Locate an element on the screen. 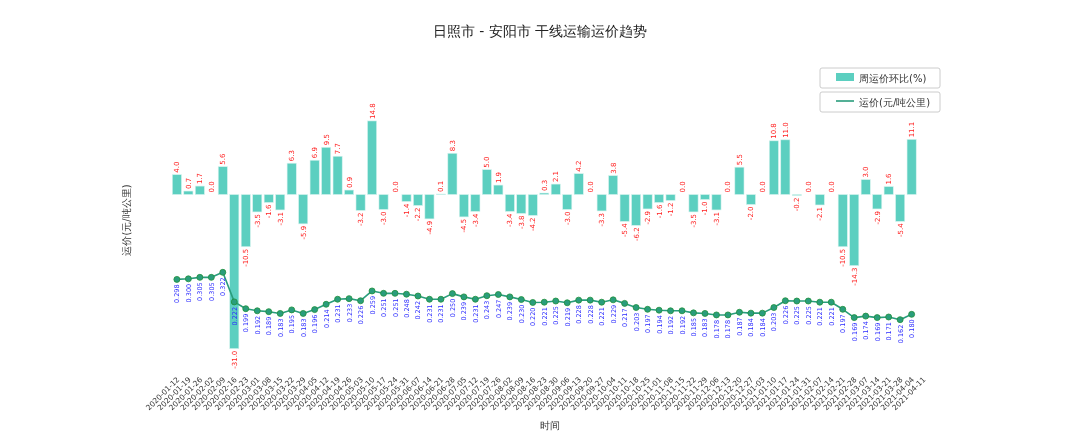 This screenshot has height=432, width=1080. legend-label: 周运价环比(%) is located at coordinates (893, 78).